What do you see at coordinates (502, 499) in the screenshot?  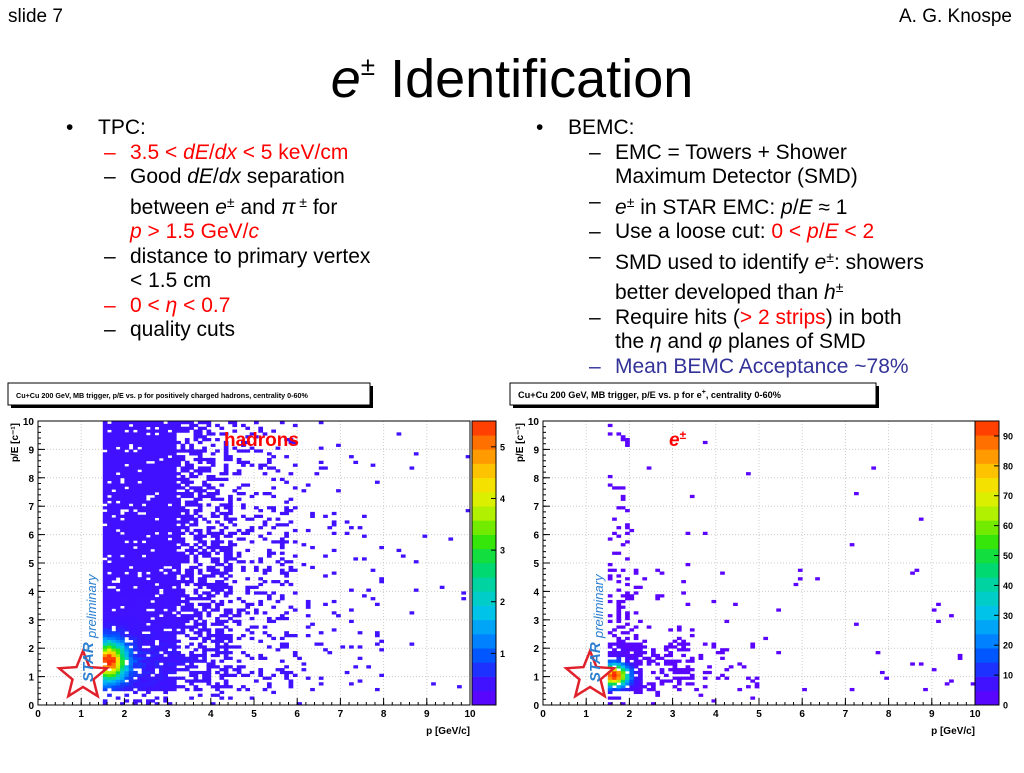 I see `palette-tick-label: 4` at bounding box center [502, 499].